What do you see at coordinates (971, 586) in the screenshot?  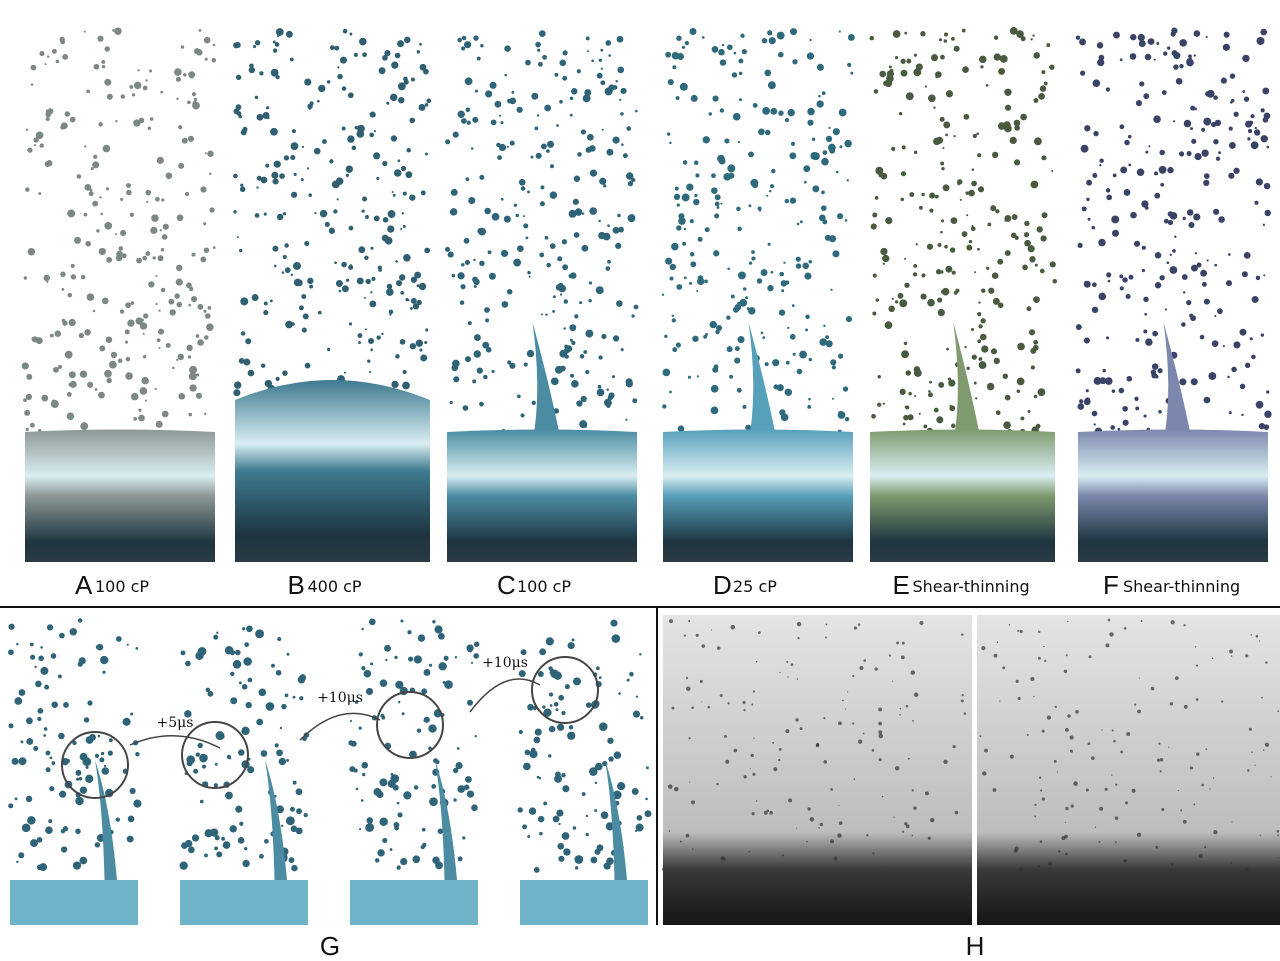 I see `panel-label: Shear-thinning` at bounding box center [971, 586].